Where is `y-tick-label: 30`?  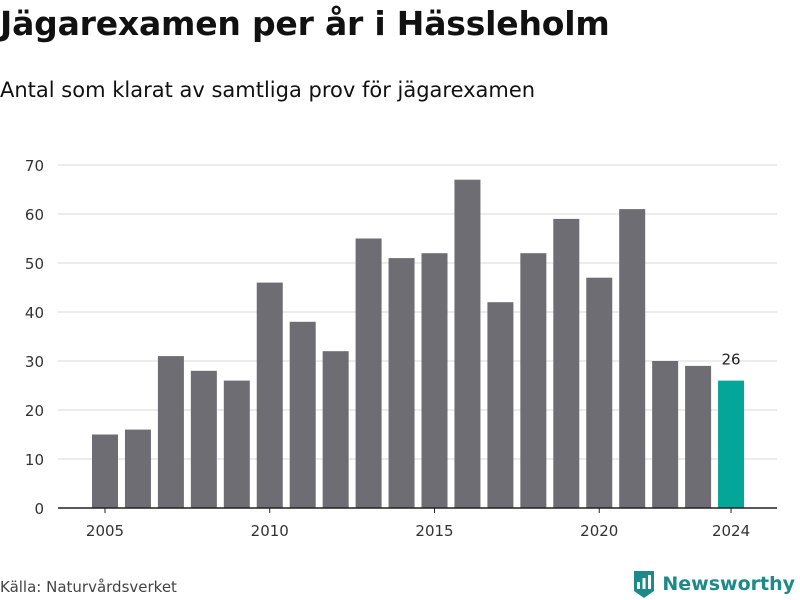
y-tick-label: 30 is located at coordinates (34, 362).